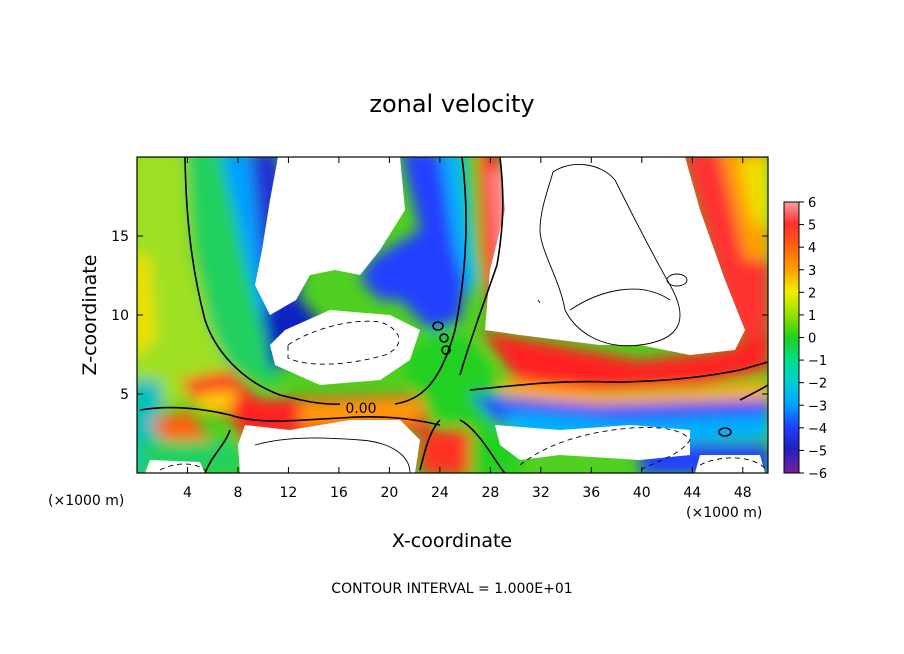 Image resolution: width=904 pixels, height=654 pixels. I want to click on chart-title: zonal velocity, so click(451, 104).